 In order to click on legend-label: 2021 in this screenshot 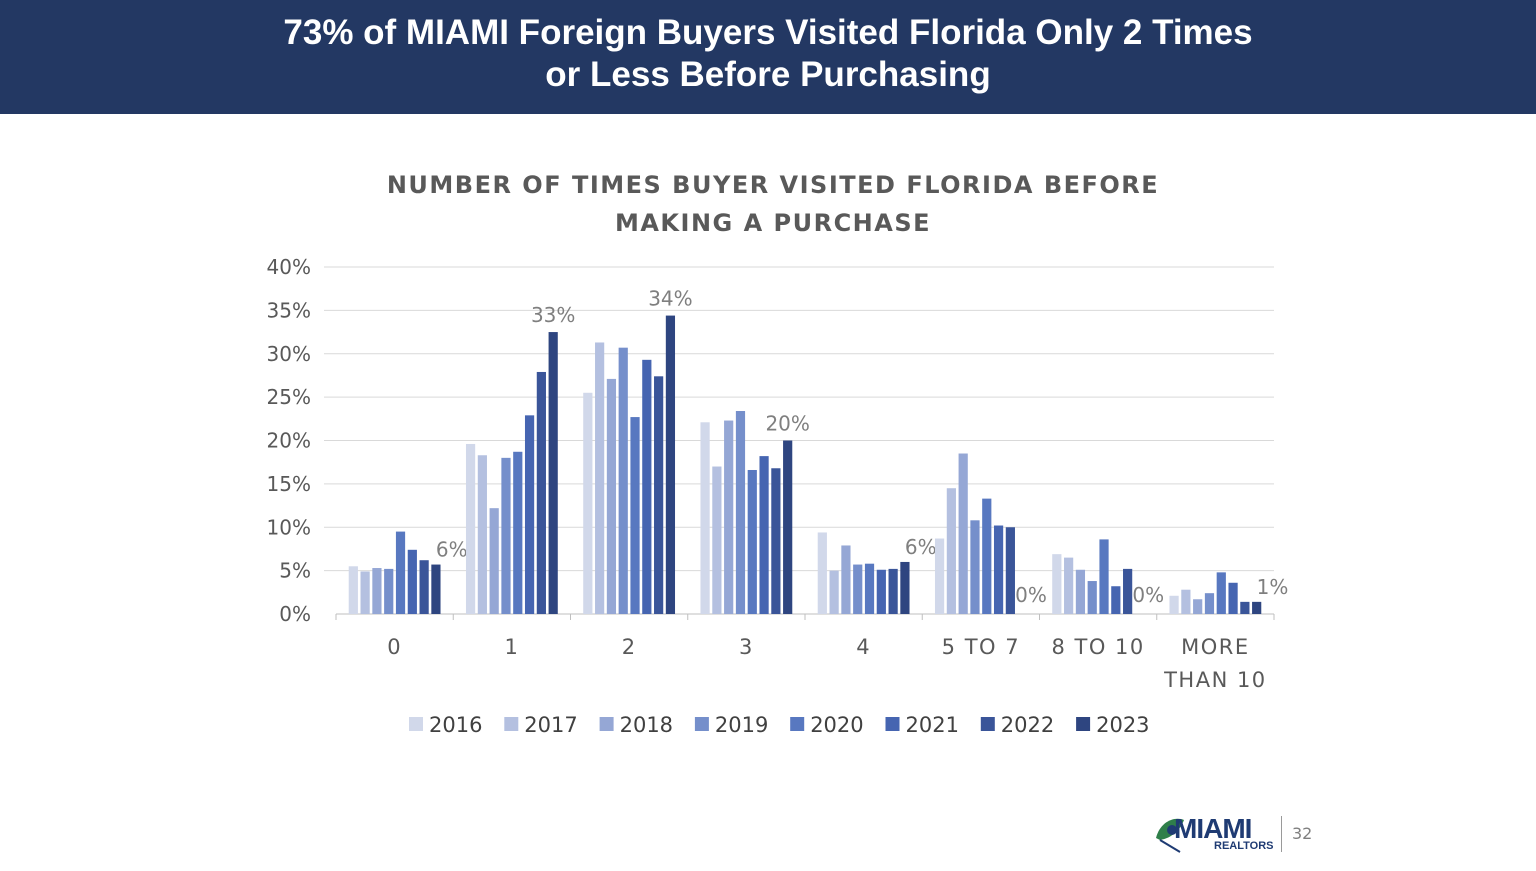, I will do `click(932, 725)`.